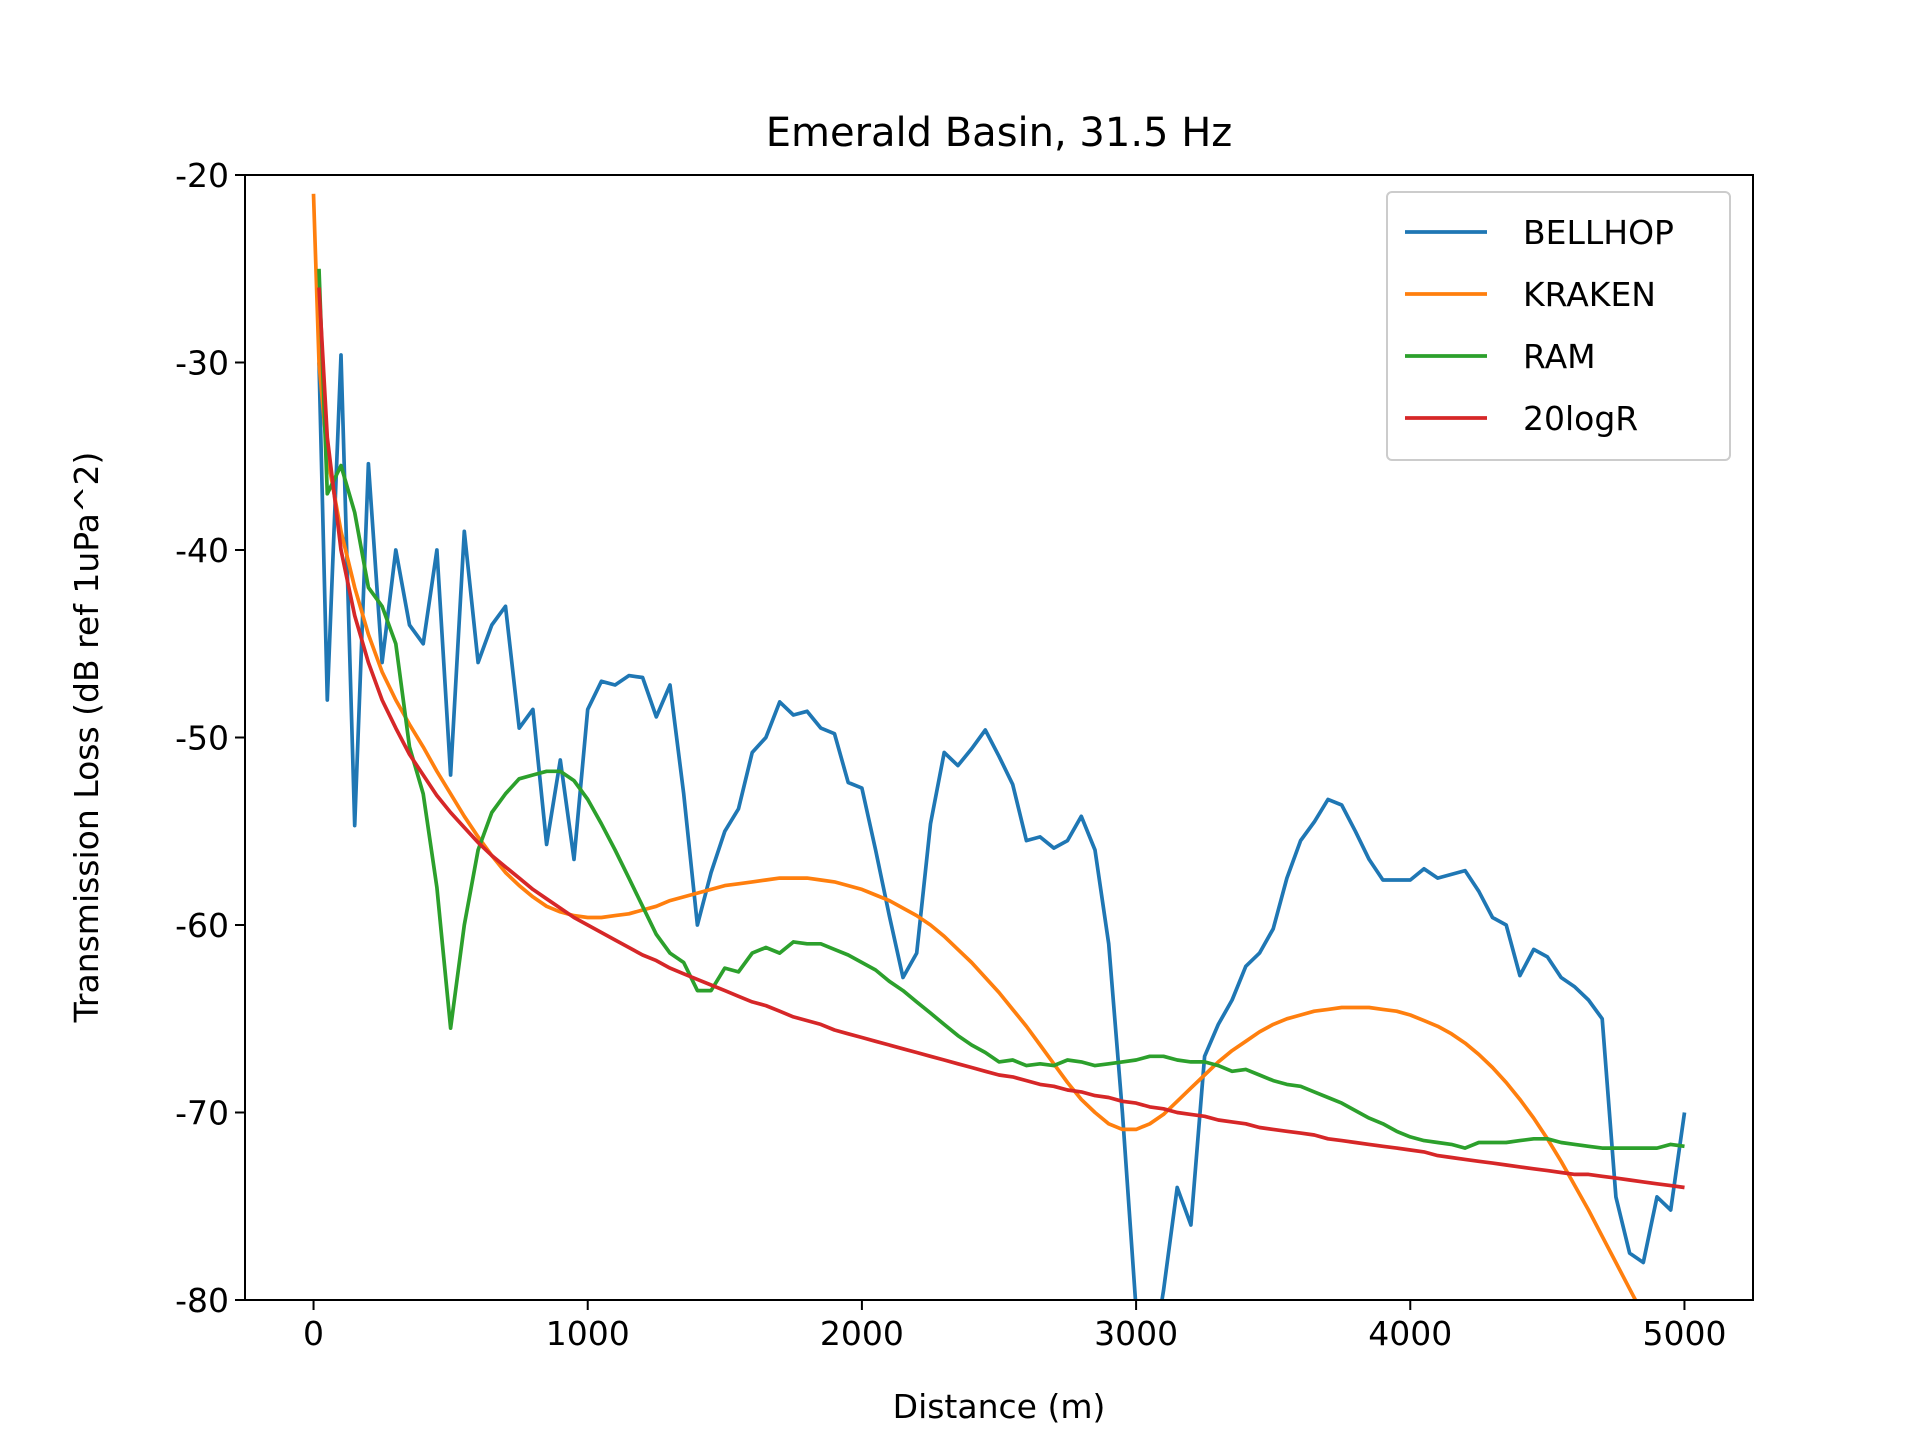  Describe the element at coordinates (202, 175) in the screenshot. I see `y-tick-label: -20` at that location.